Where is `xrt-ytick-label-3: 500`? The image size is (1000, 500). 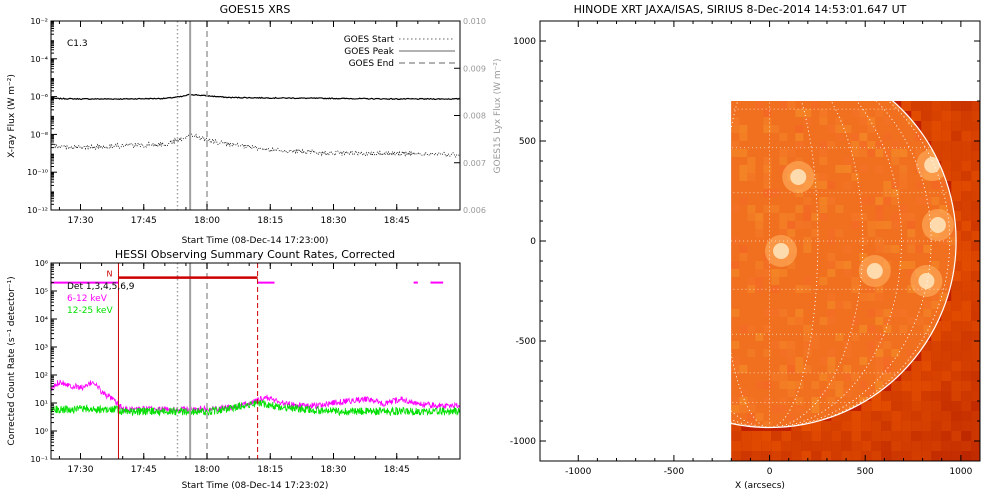 xrt-ytick-label-3: 500 is located at coordinates (527, 142).